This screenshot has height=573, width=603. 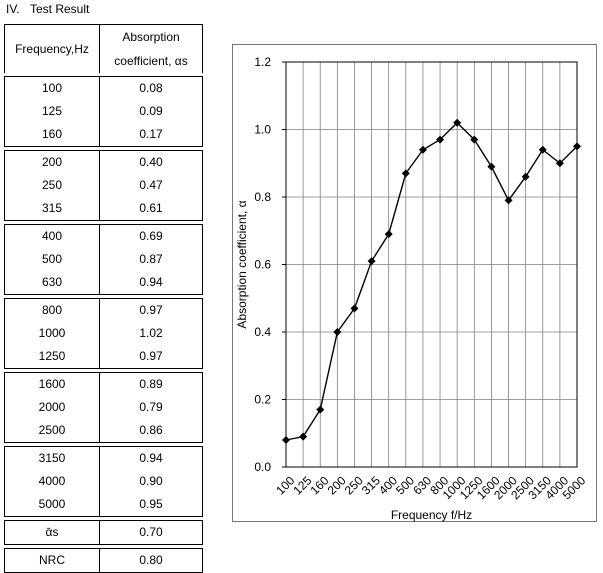 What do you see at coordinates (151, 259) in the screenshot?
I see `absorption-cell: 0.87` at bounding box center [151, 259].